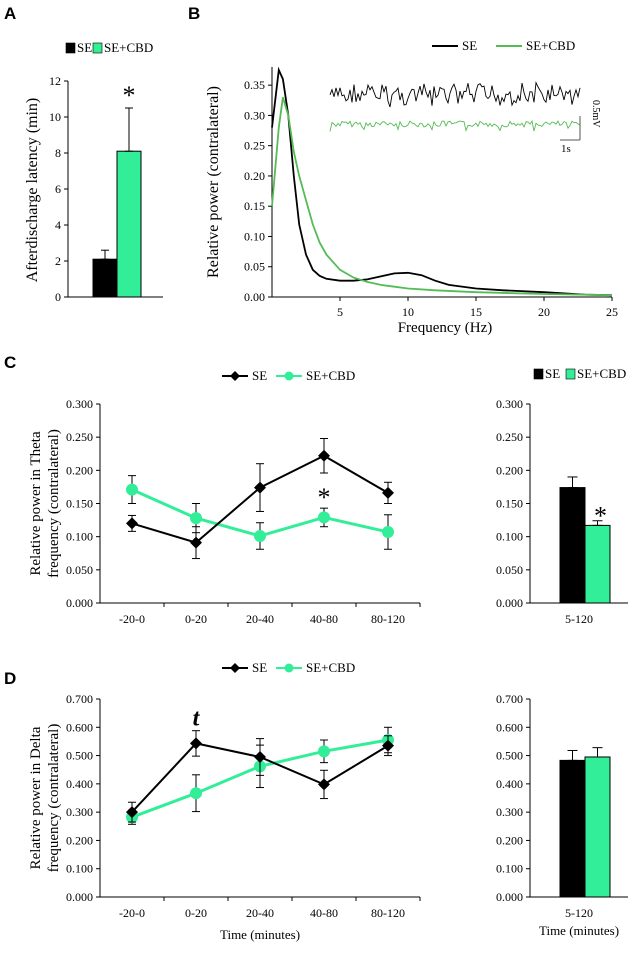  What do you see at coordinates (54, 798) in the screenshot?
I see `panel-d-line-y-label-line2: frequency (contralateral)` at bounding box center [54, 798].